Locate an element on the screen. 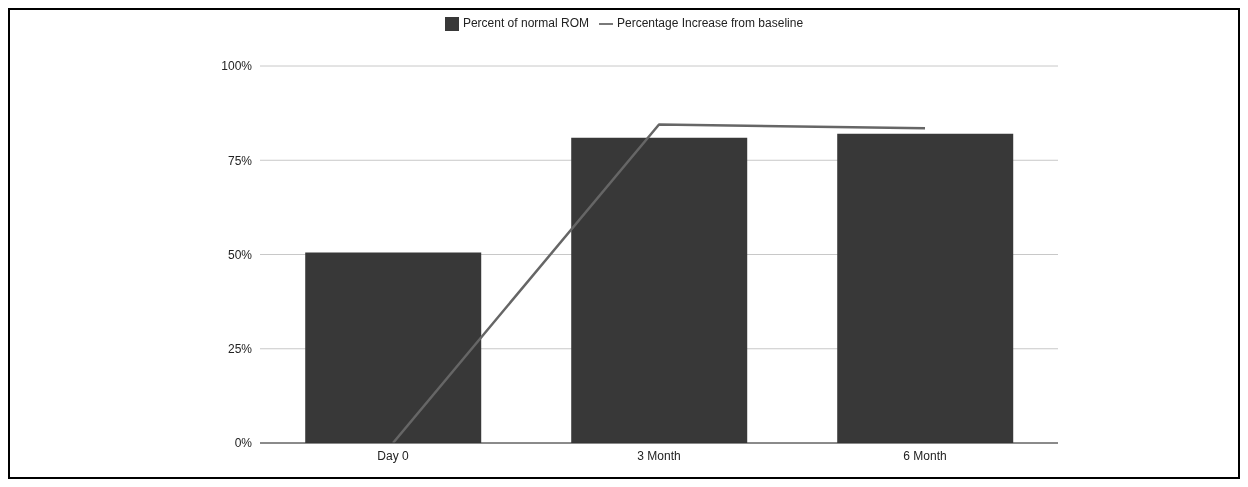 Image resolution: width=1248 pixels, height=487 pixels. legend-label: Percent of normal ROM is located at coordinates (525, 23).